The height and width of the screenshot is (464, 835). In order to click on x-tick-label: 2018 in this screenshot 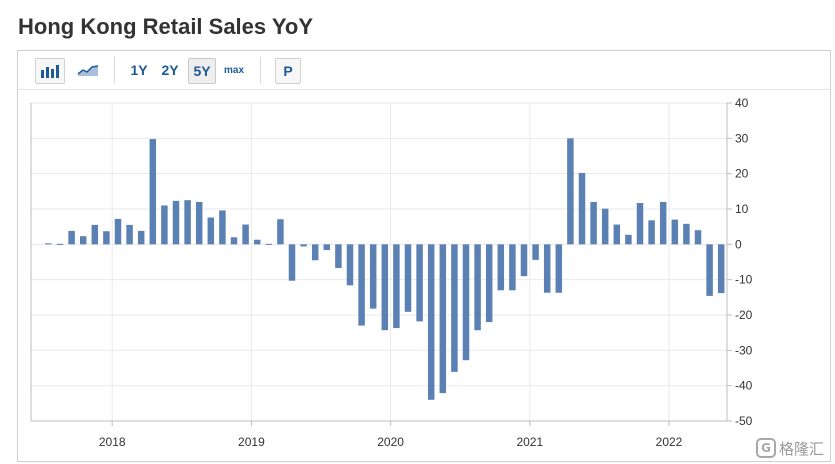, I will do `click(112, 442)`.